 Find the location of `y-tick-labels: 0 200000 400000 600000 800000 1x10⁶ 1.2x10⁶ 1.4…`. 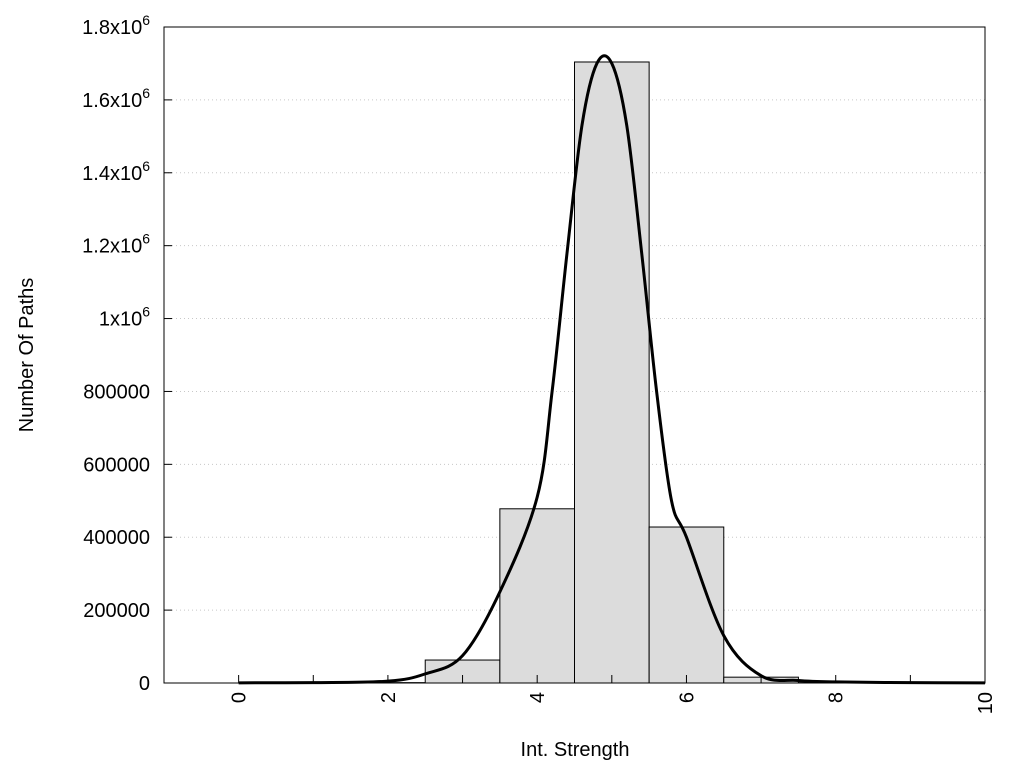

y-tick-labels: 0 200000 400000 600000 800000 1x10⁶ 1.2x10⁶ 1.4… is located at coordinates (116, 353).